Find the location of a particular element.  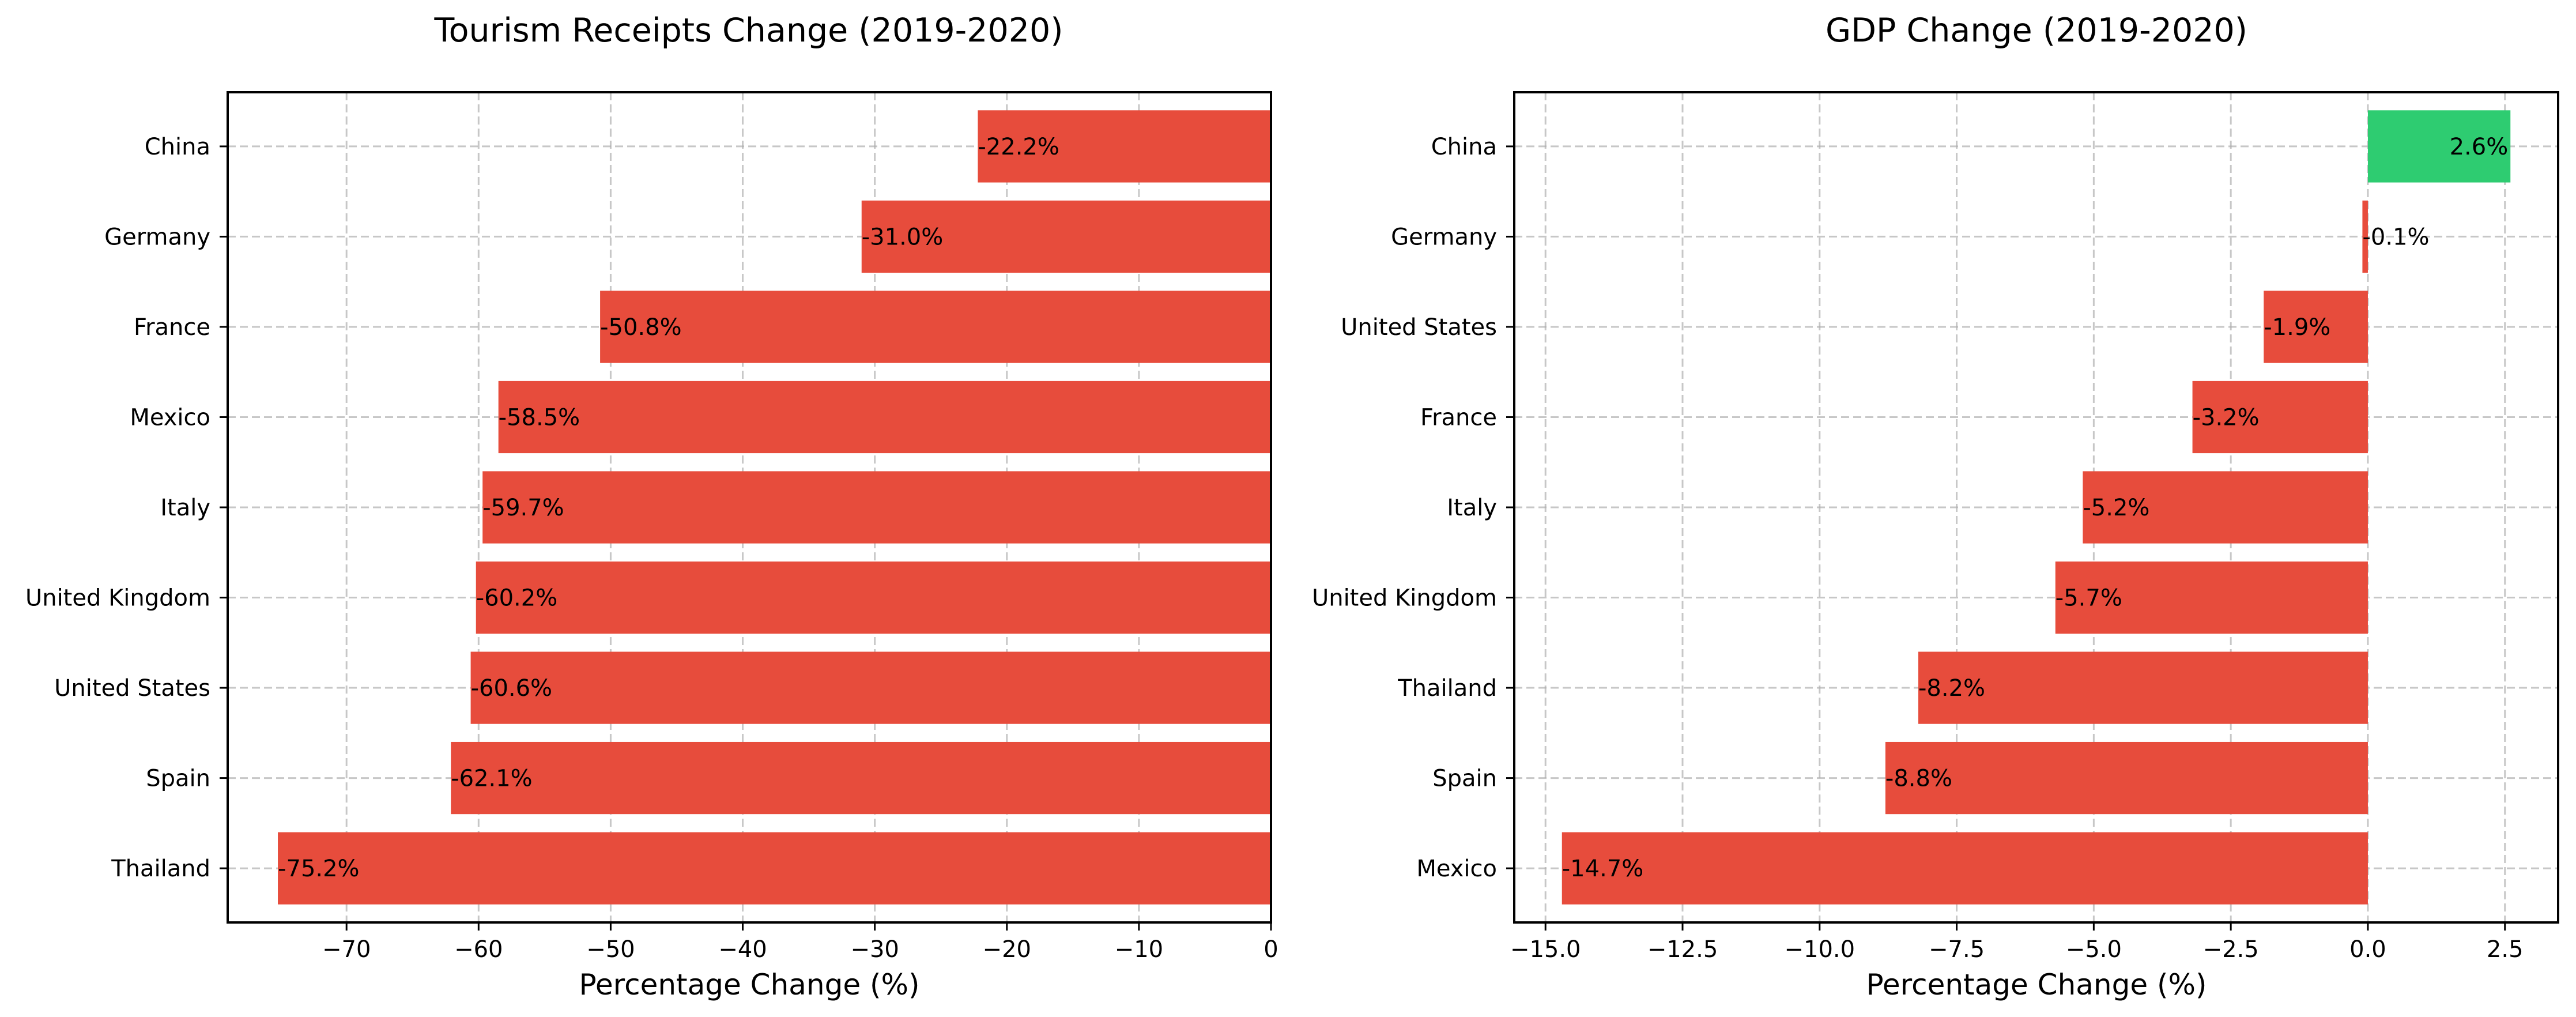

x-tick-label: 2.5 is located at coordinates (2505, 949).